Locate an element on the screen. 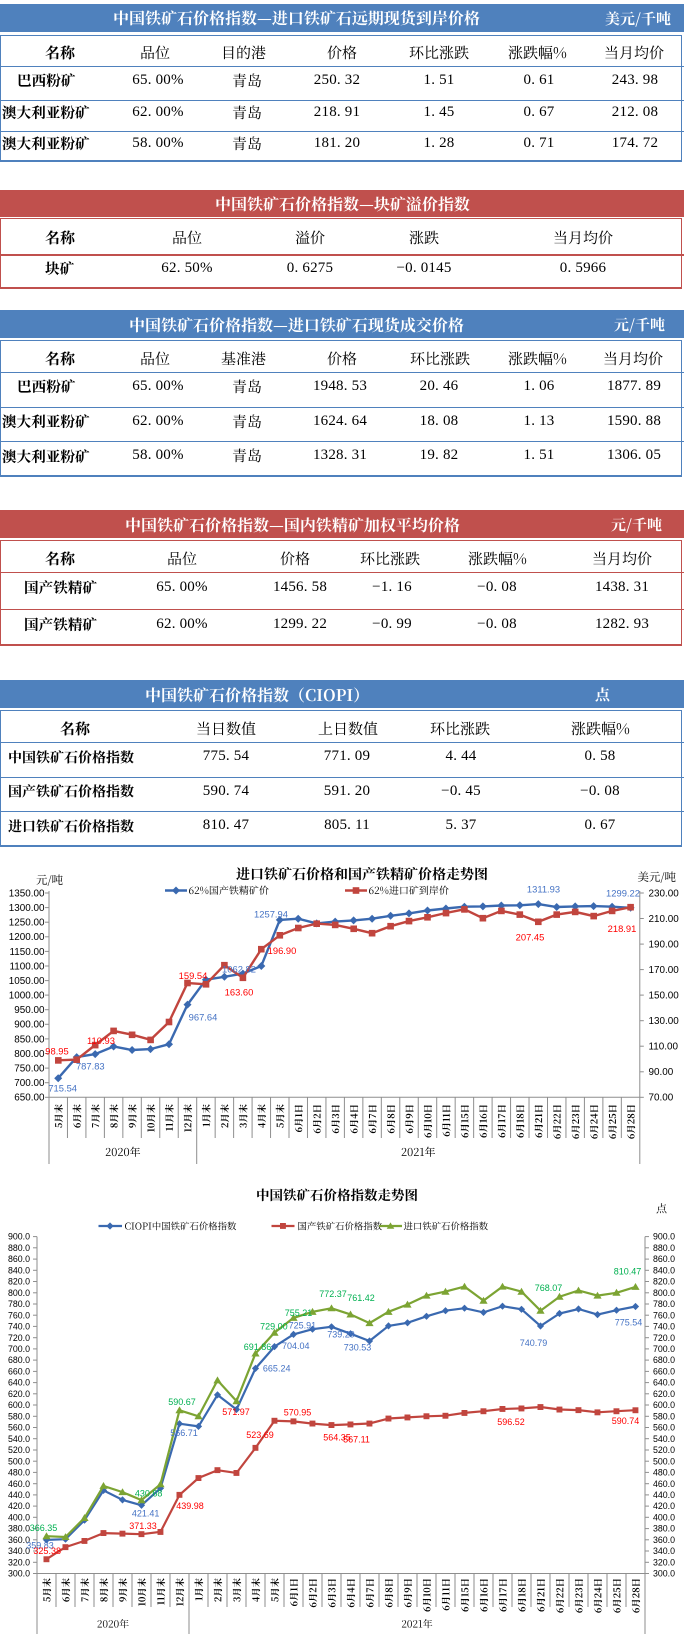  svg-text: 325.38 is located at coordinates (47, 1551).